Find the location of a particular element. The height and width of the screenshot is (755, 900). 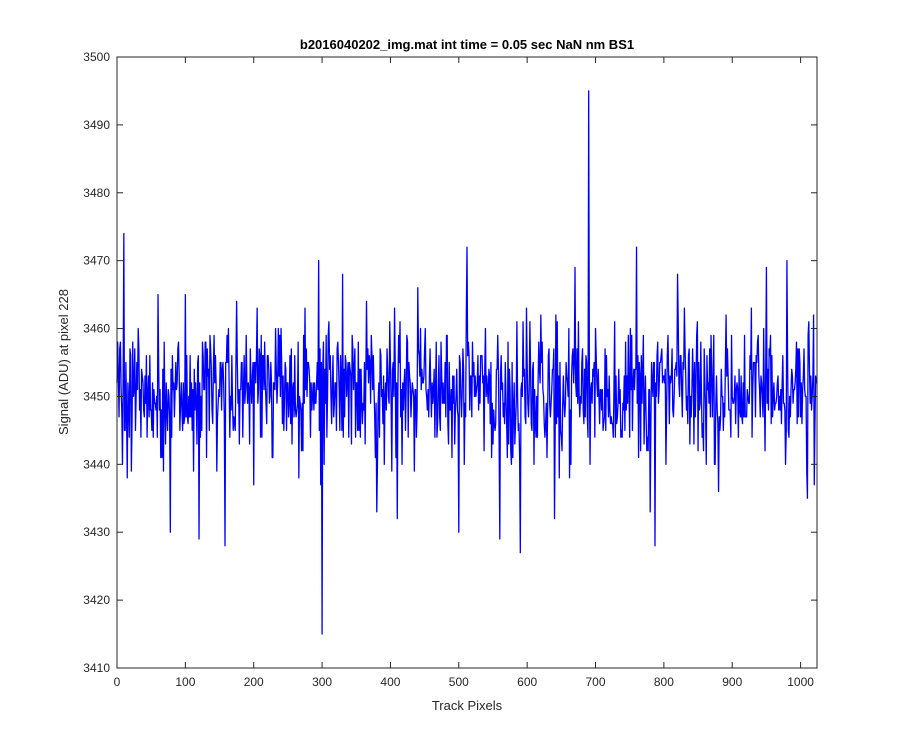

y-tick-label: 3420 is located at coordinates (96, 600).